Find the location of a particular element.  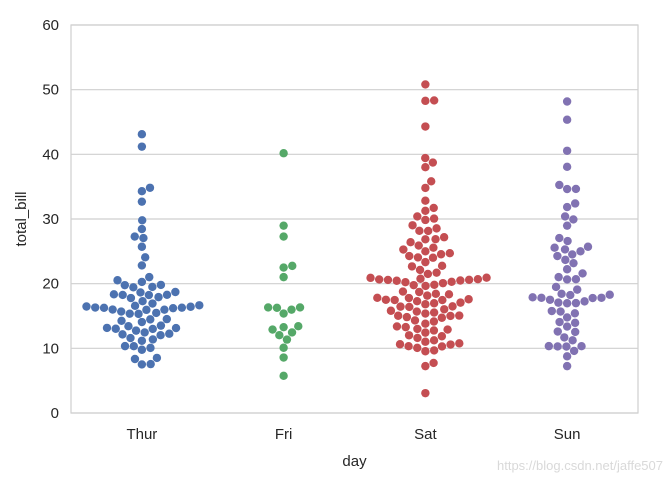

x-tick-label: Fri is located at coordinates (284, 434).